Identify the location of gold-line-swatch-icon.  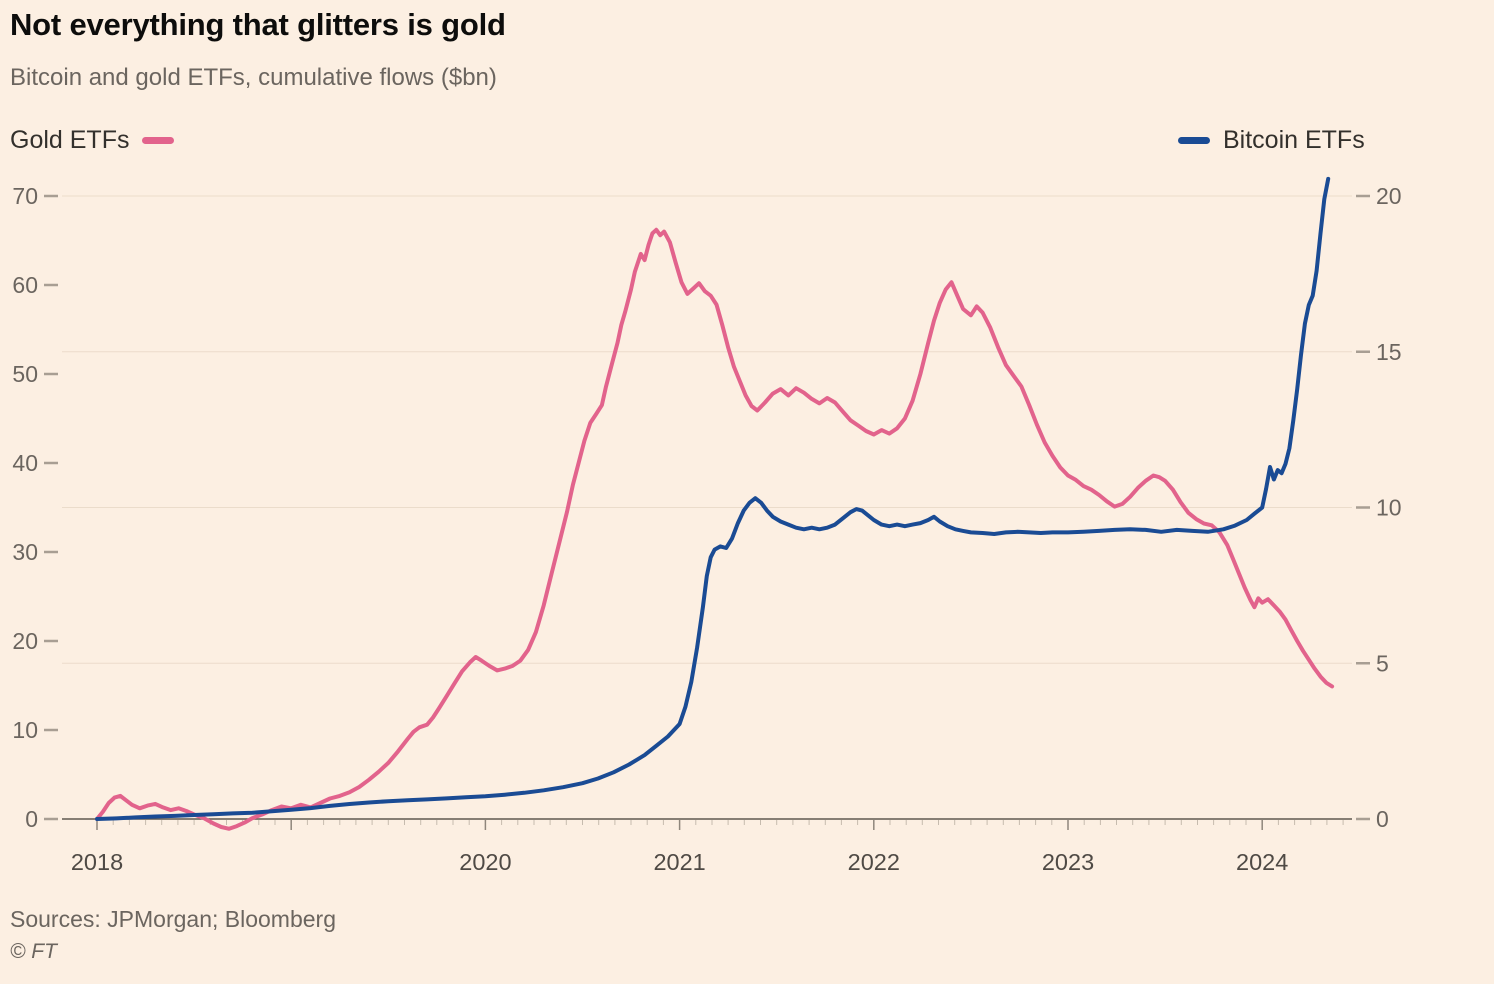
(158, 140).